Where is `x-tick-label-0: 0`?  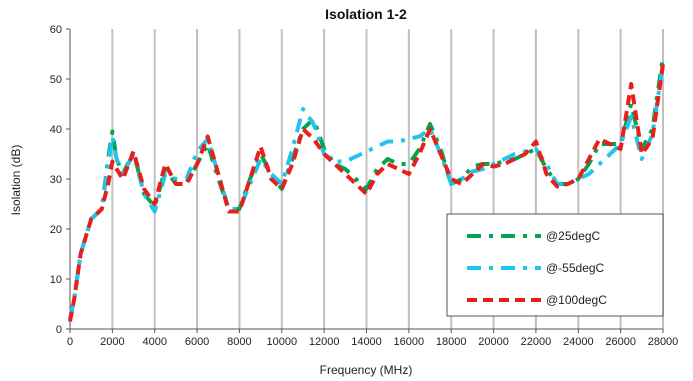 x-tick-label-0: 0 is located at coordinates (70, 342).